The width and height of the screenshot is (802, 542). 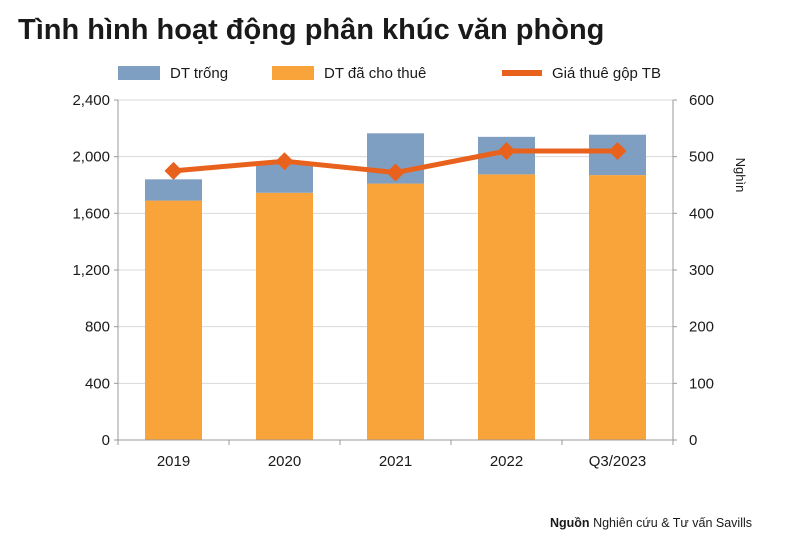 What do you see at coordinates (701, 383) in the screenshot?
I see `y2-tick-label: 100` at bounding box center [701, 383].